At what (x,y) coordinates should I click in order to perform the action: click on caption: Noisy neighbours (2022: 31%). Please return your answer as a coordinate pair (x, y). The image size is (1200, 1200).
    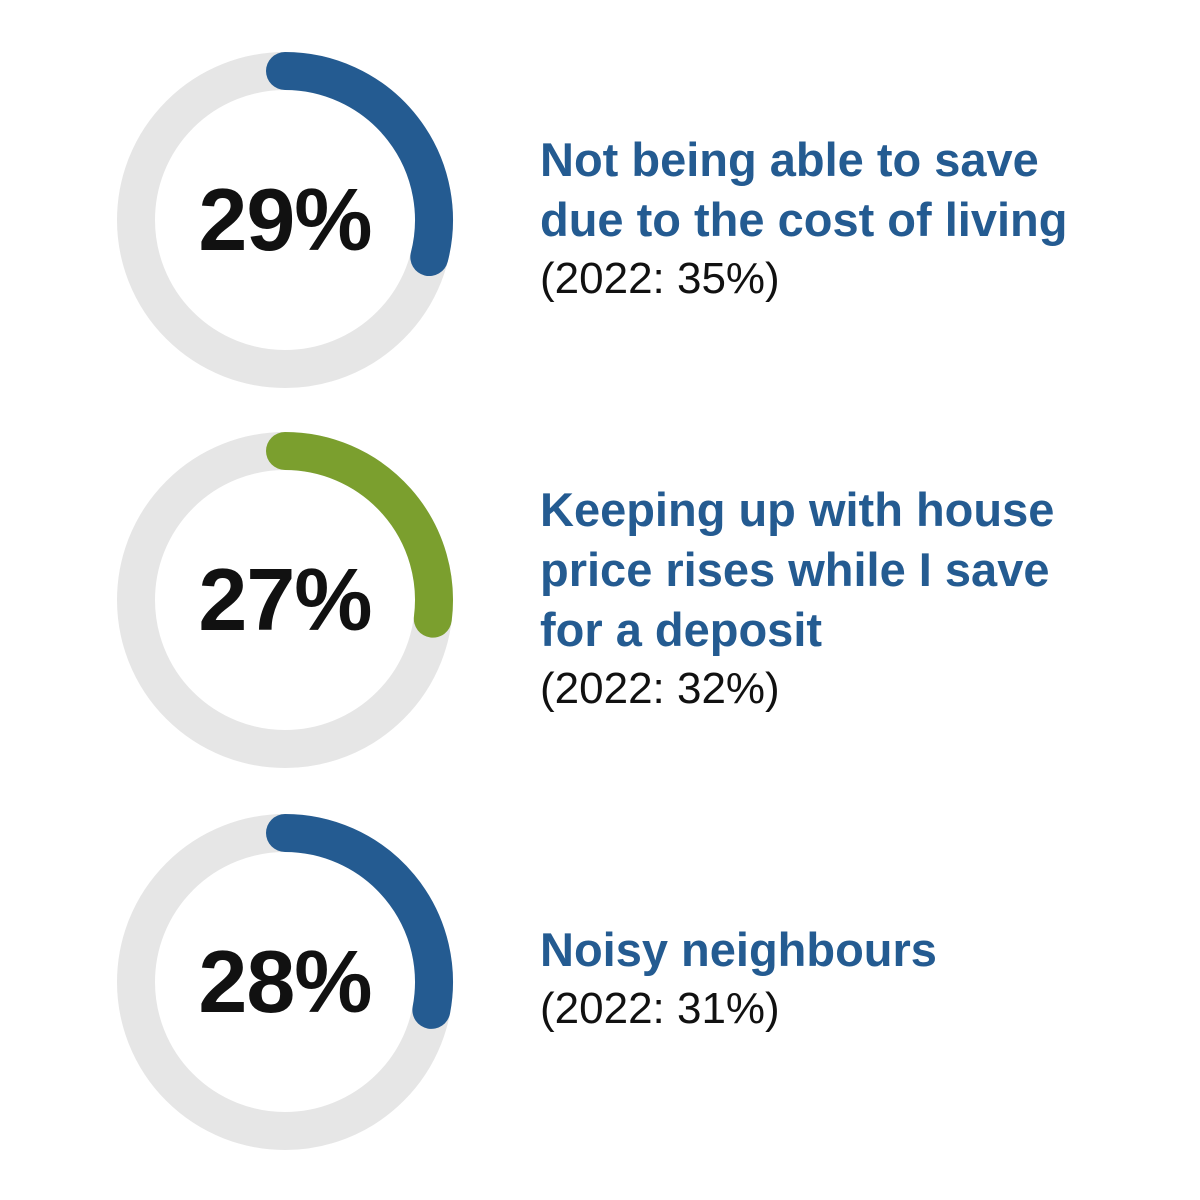
    Looking at the image, I should click on (850, 979).